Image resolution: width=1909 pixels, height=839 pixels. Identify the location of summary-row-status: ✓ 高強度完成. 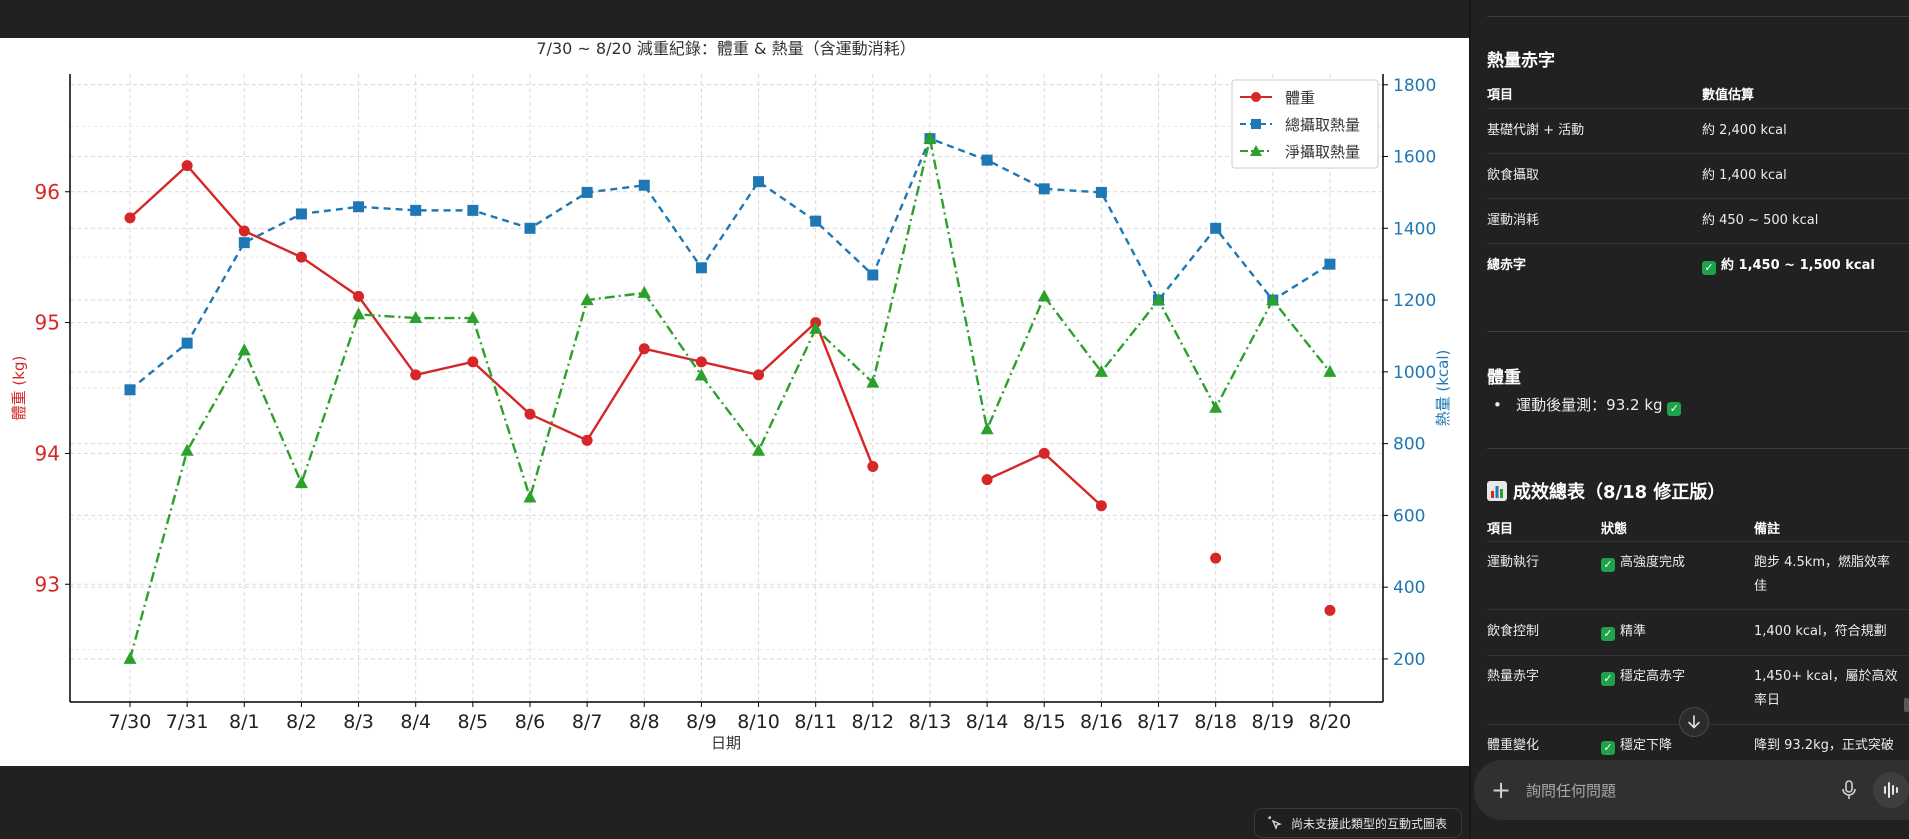
(1643, 563).